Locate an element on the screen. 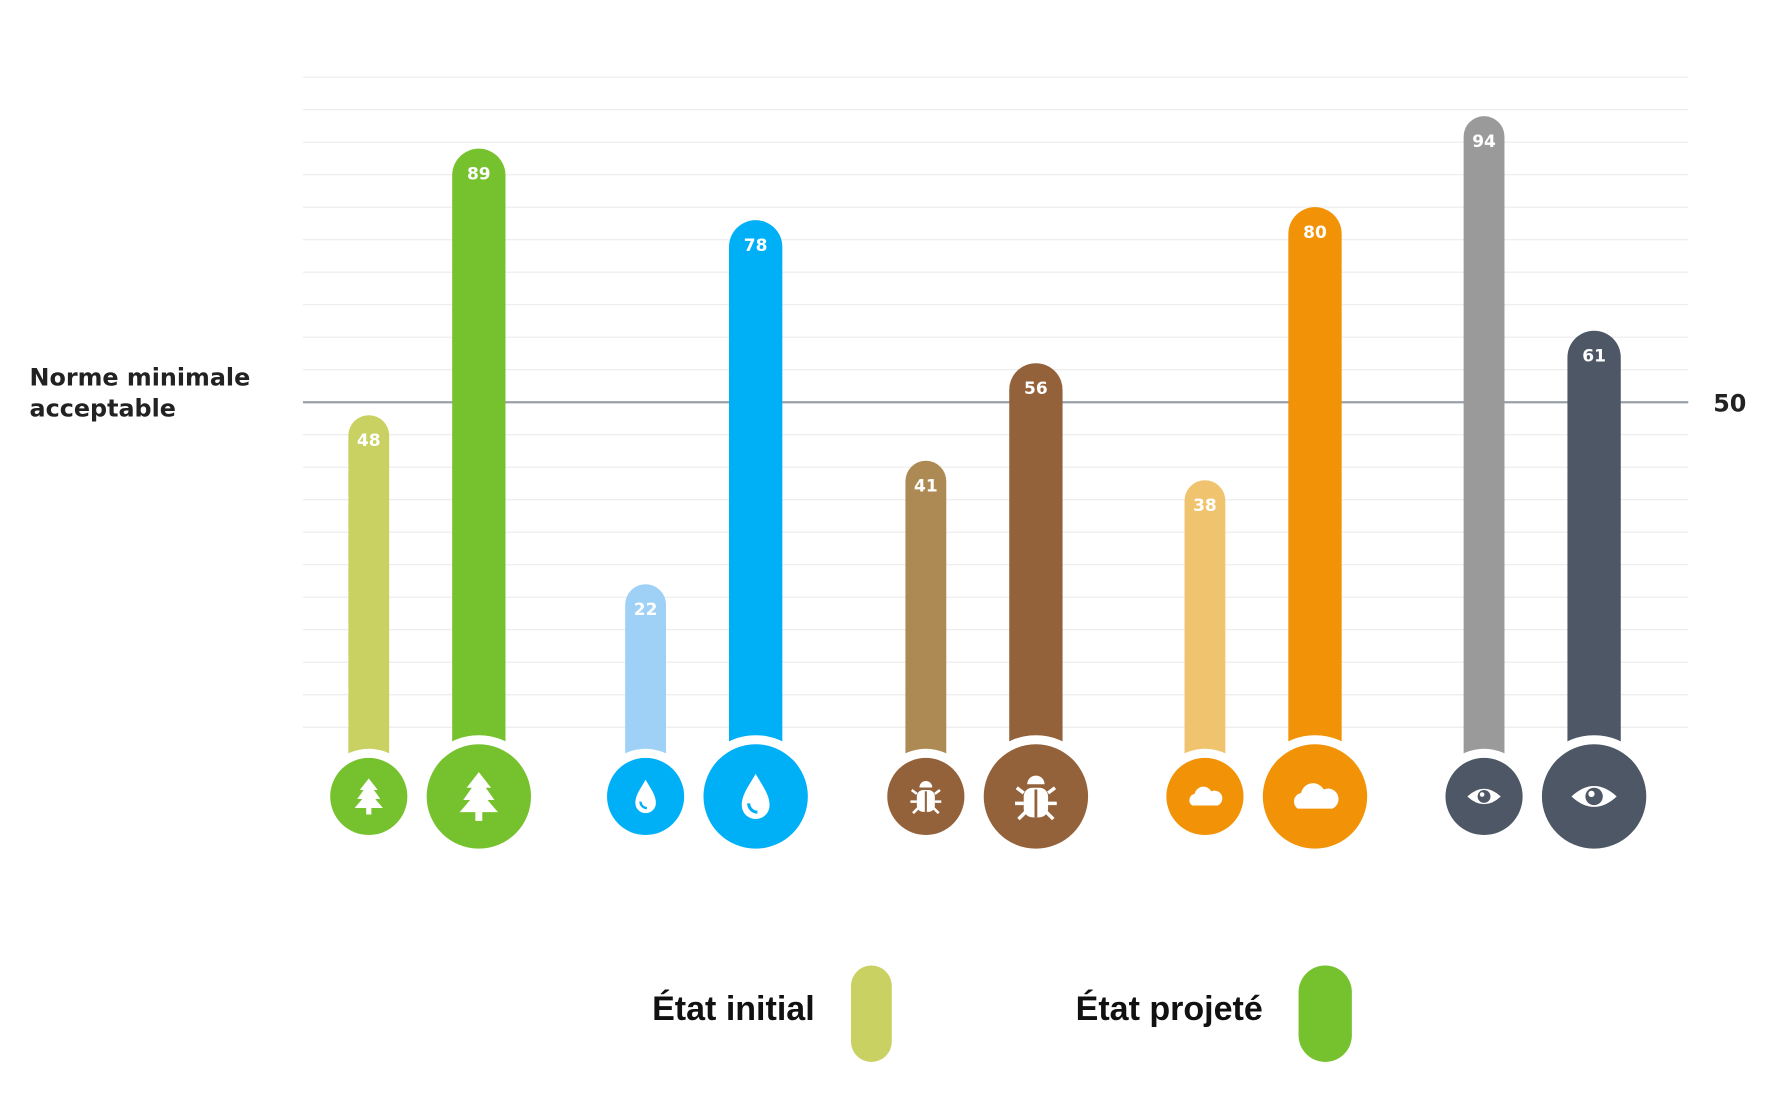 This screenshot has height=1113, width=1770. reference-label-box: Norme minimale acceptable is located at coordinates (140, 393).